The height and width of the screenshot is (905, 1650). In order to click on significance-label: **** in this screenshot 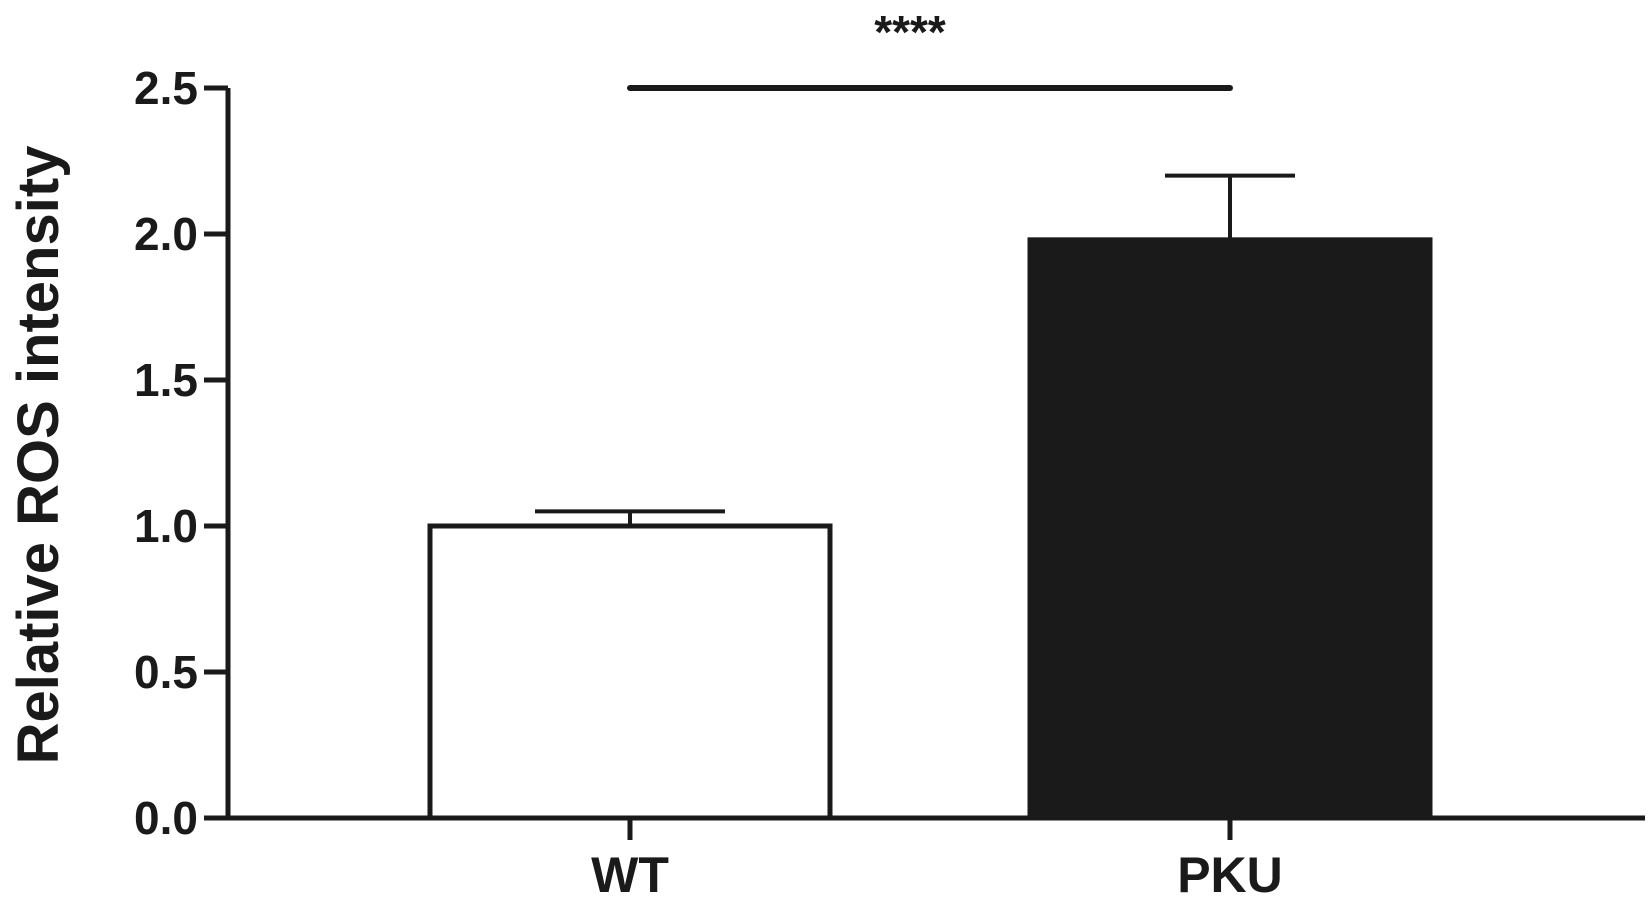, I will do `click(910, 32)`.